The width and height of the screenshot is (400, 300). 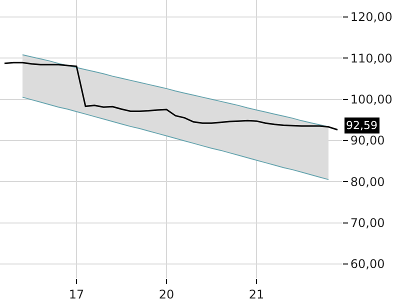 I want to click on y-tick-label: 80,00, so click(x=367, y=181).